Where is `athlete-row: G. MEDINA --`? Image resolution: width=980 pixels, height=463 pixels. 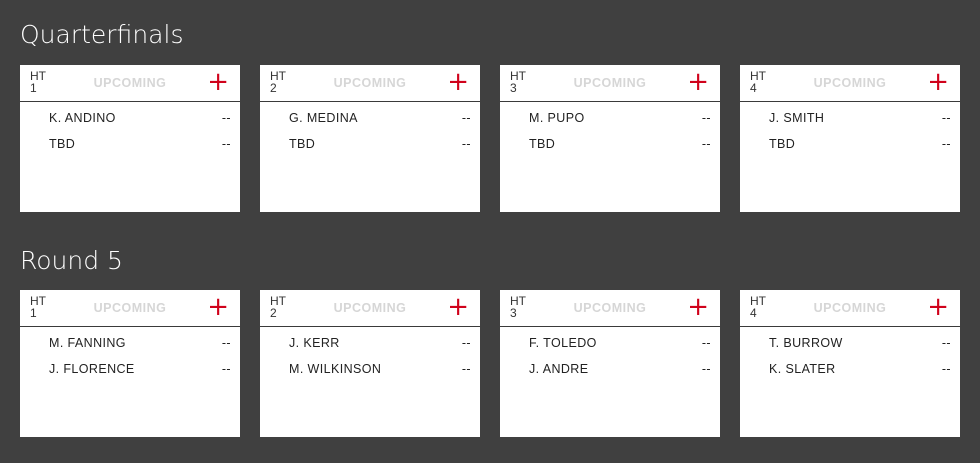
athlete-row: G. MEDINA -- is located at coordinates (370, 118).